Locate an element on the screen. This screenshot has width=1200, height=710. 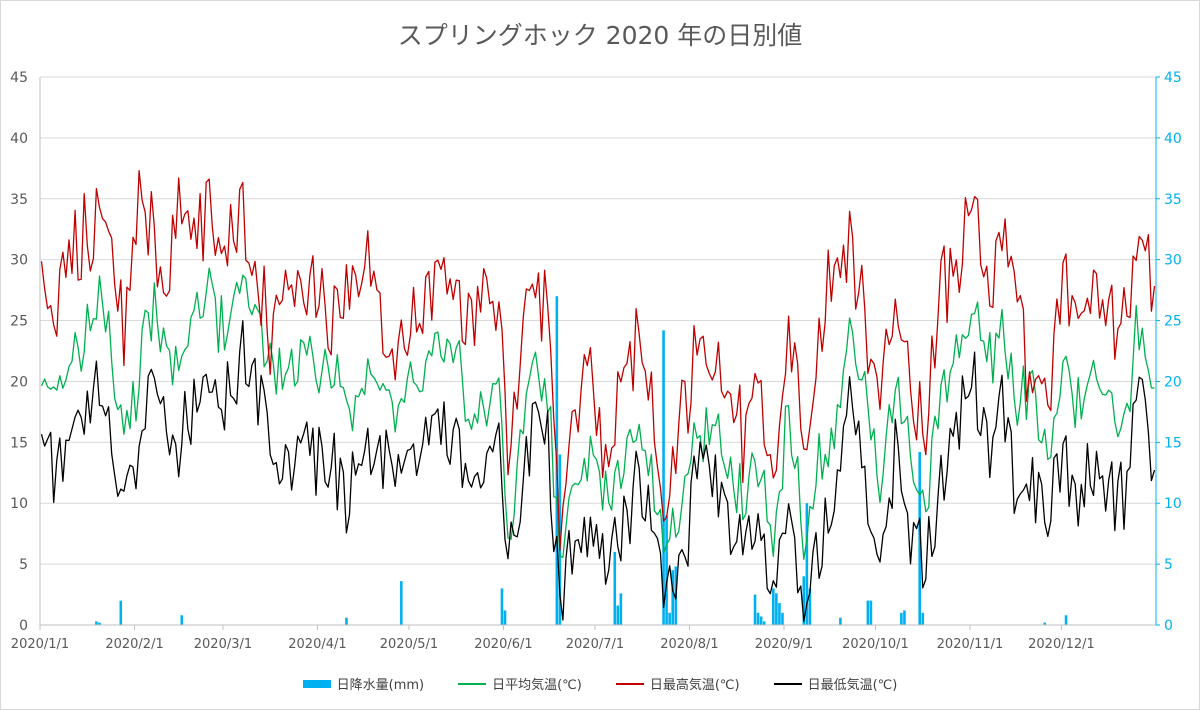
legend: 日降水量(mm) 日平均気温(℃) 日最高気温(℃) 日最低気温(℃) is located at coordinates (600, 683).